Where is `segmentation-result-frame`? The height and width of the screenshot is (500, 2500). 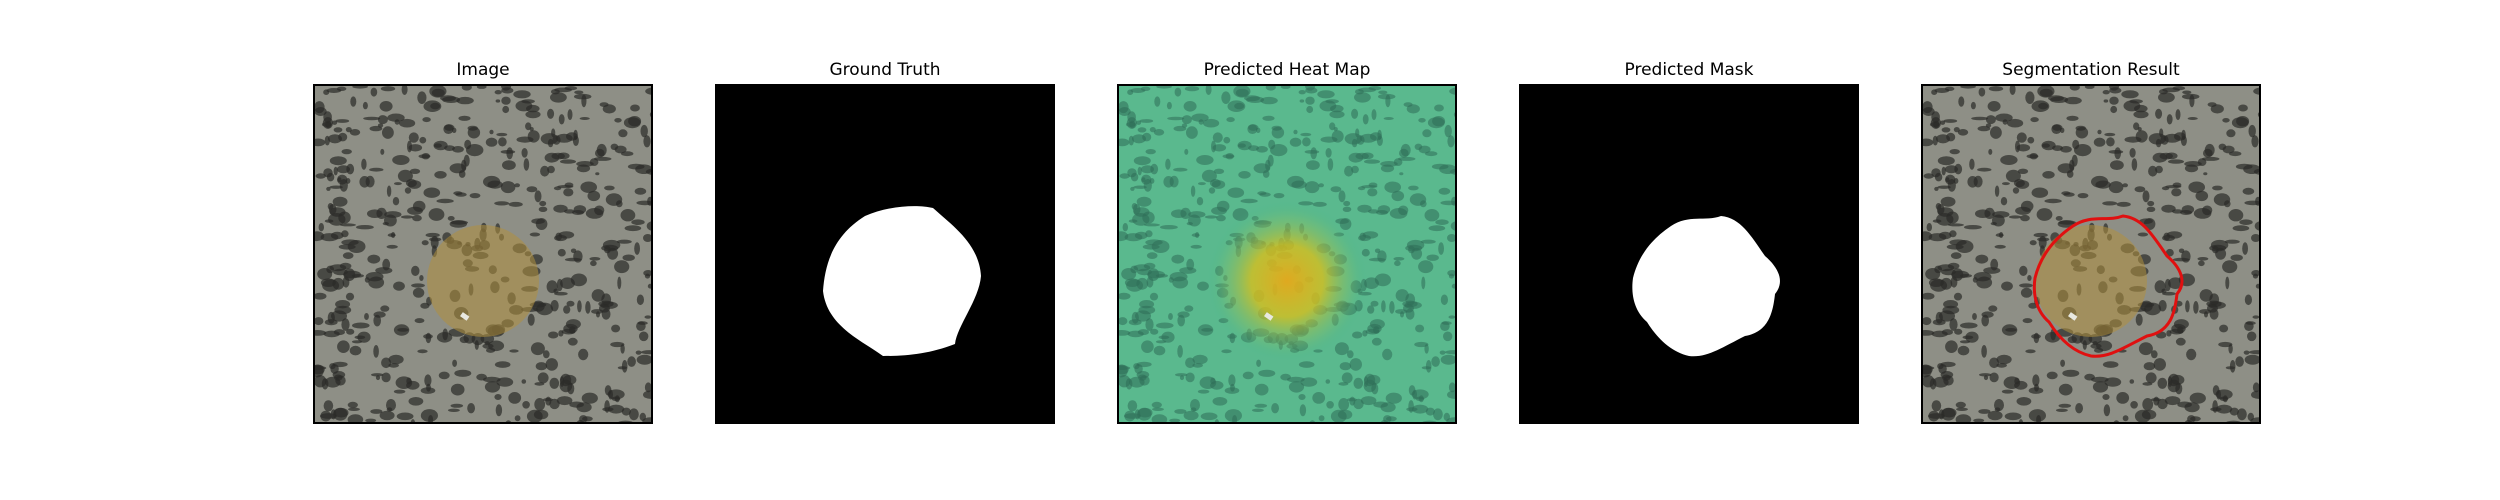
segmentation-result-frame is located at coordinates (2091, 254).